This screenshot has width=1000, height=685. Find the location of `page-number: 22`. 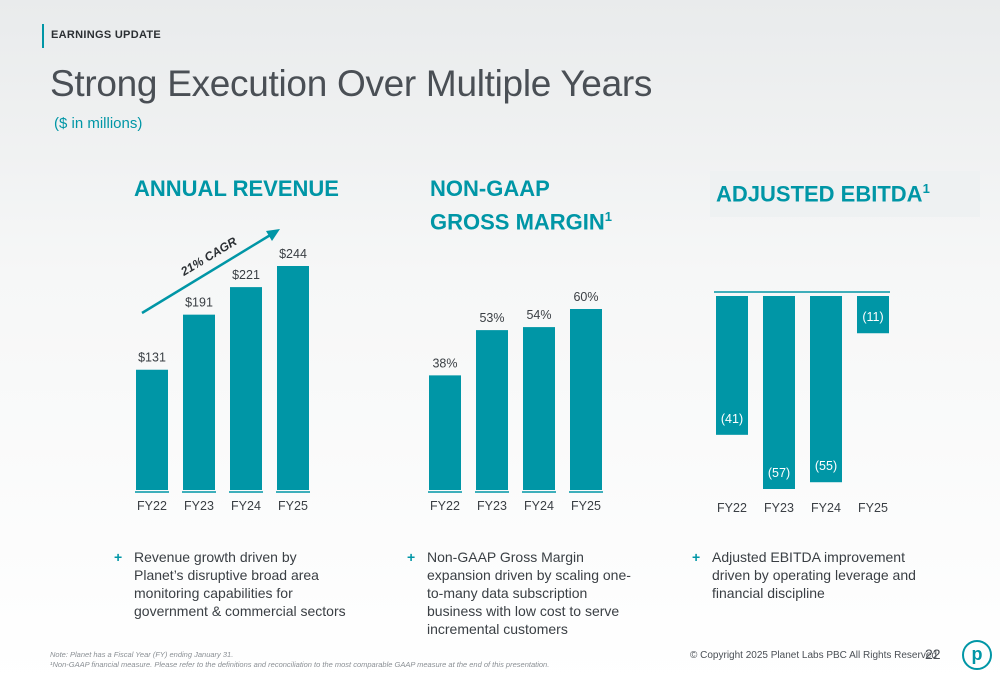

page-number: 22 is located at coordinates (933, 654).